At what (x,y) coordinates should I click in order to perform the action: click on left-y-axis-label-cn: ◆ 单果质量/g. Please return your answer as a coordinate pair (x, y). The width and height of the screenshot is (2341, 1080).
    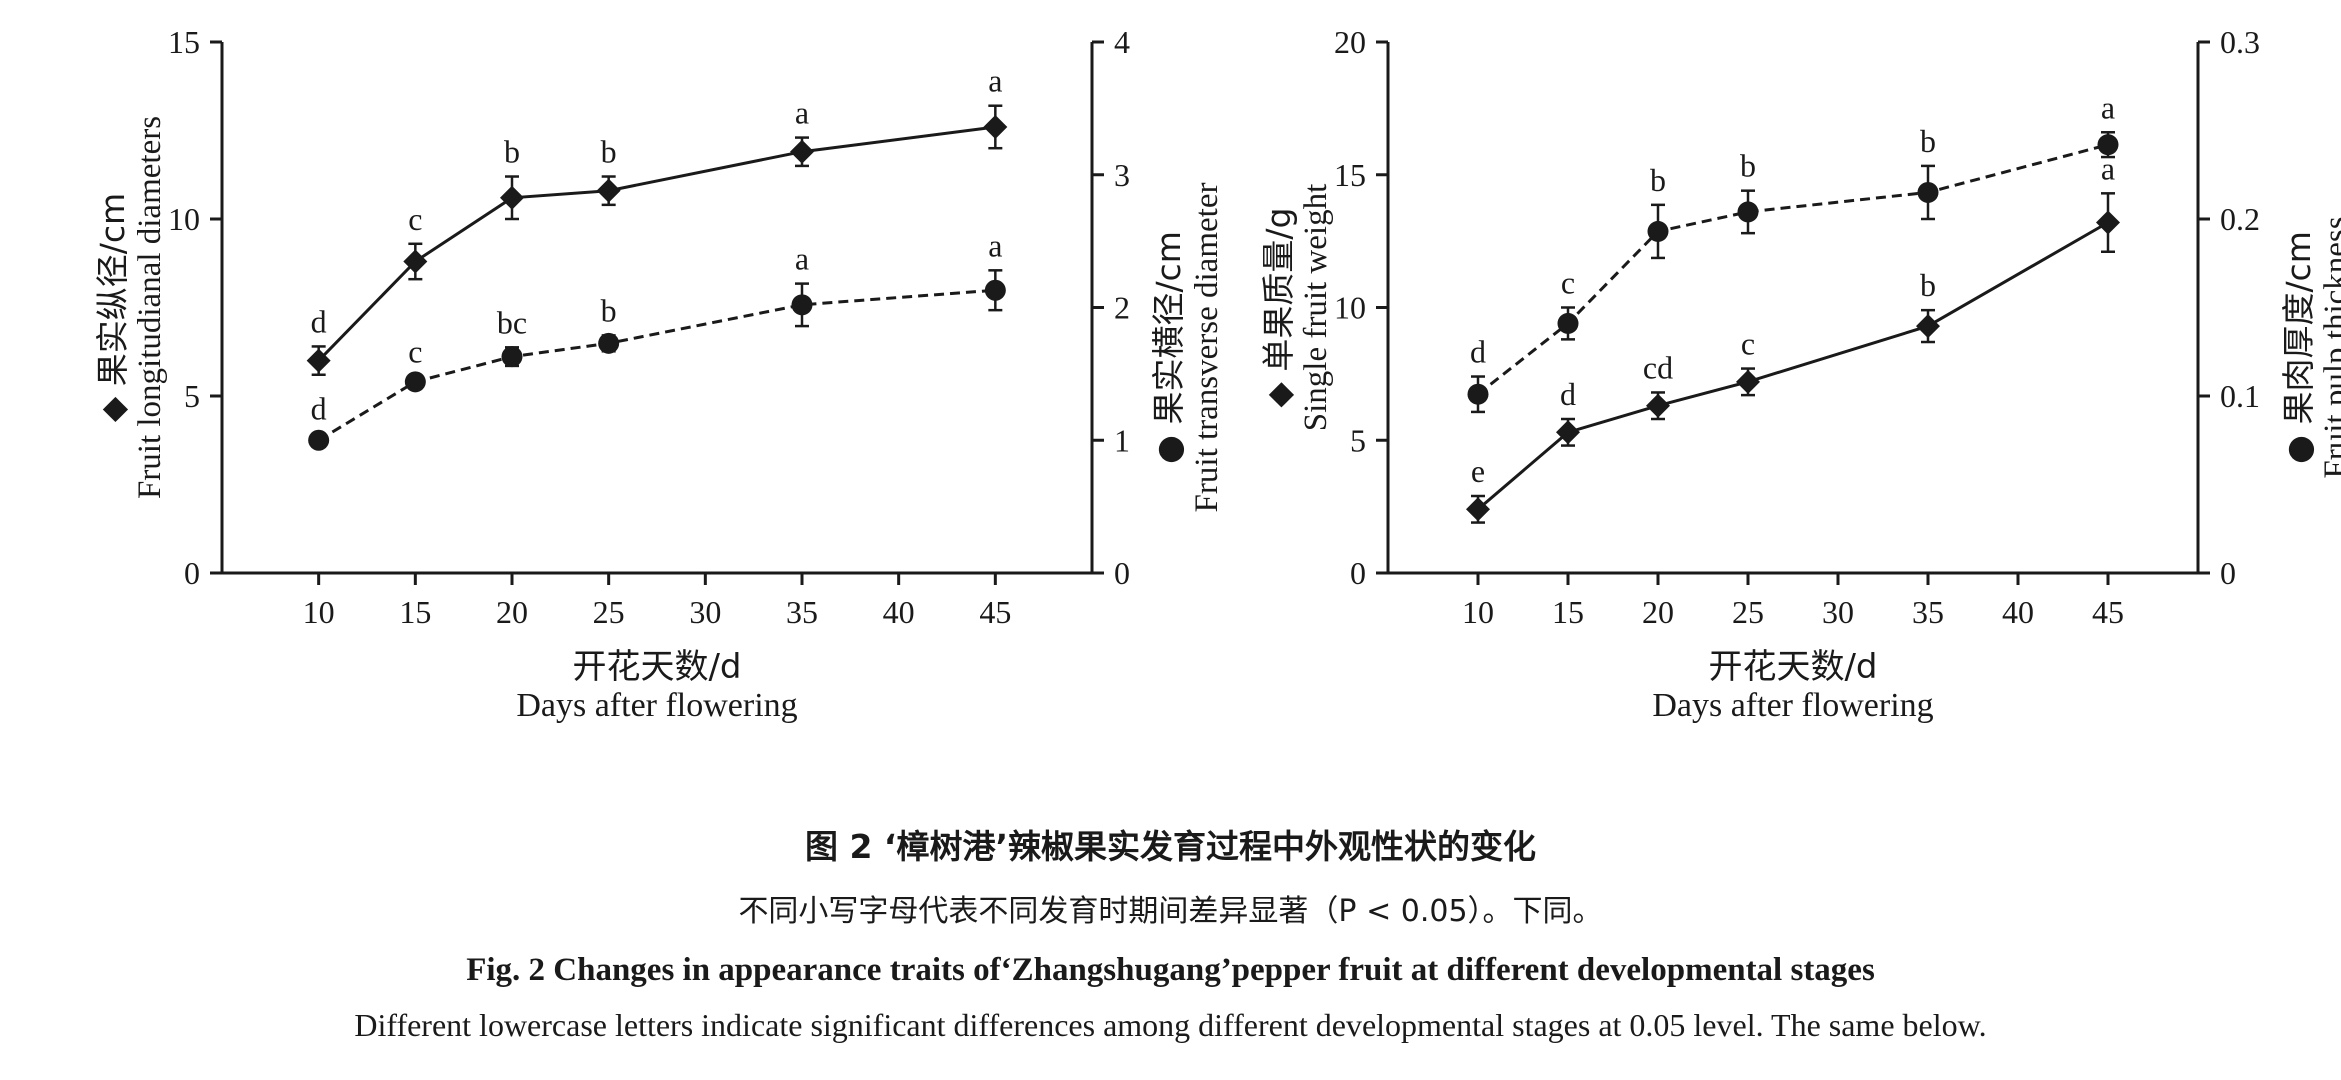
    Looking at the image, I should click on (1278, 308).